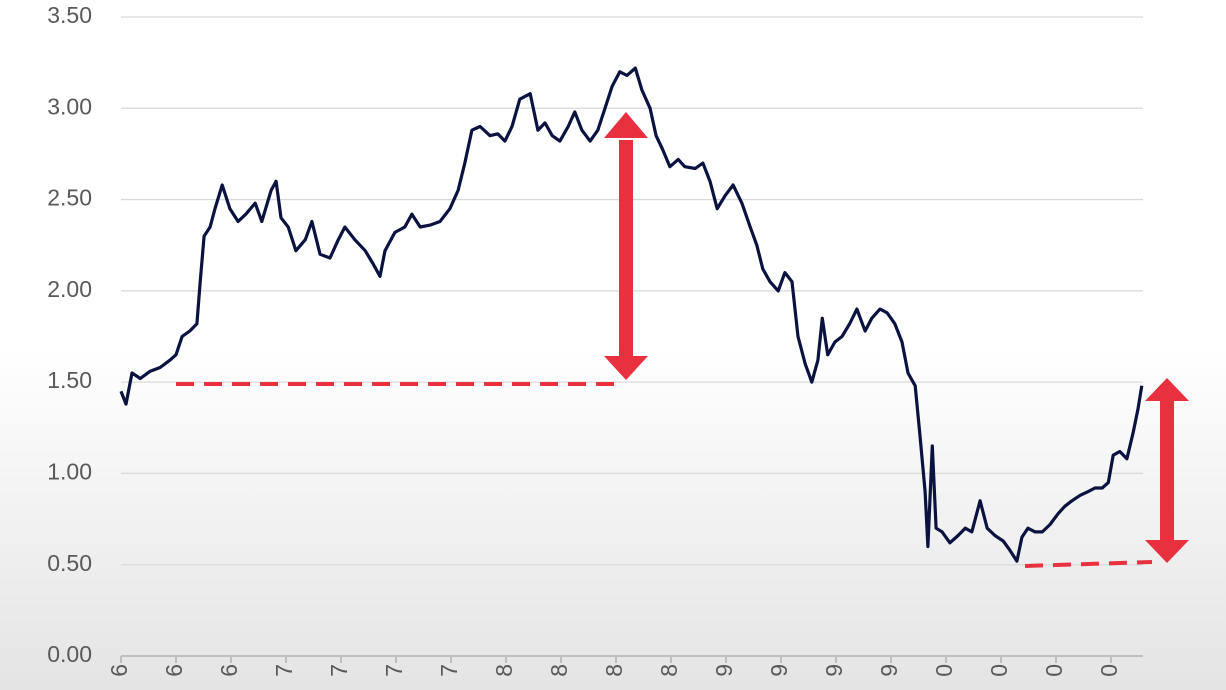 This screenshot has width=1226, height=690. Describe the element at coordinates (69, 289) in the screenshot. I see `y-tick-label: 2.00` at that location.